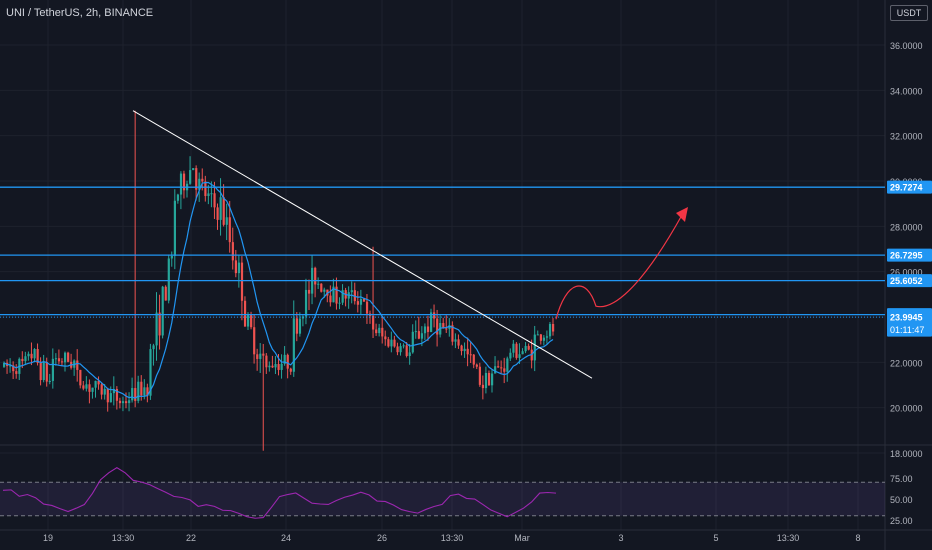 The image size is (932, 550). I want to click on time-tick-label: 24, so click(286, 538).